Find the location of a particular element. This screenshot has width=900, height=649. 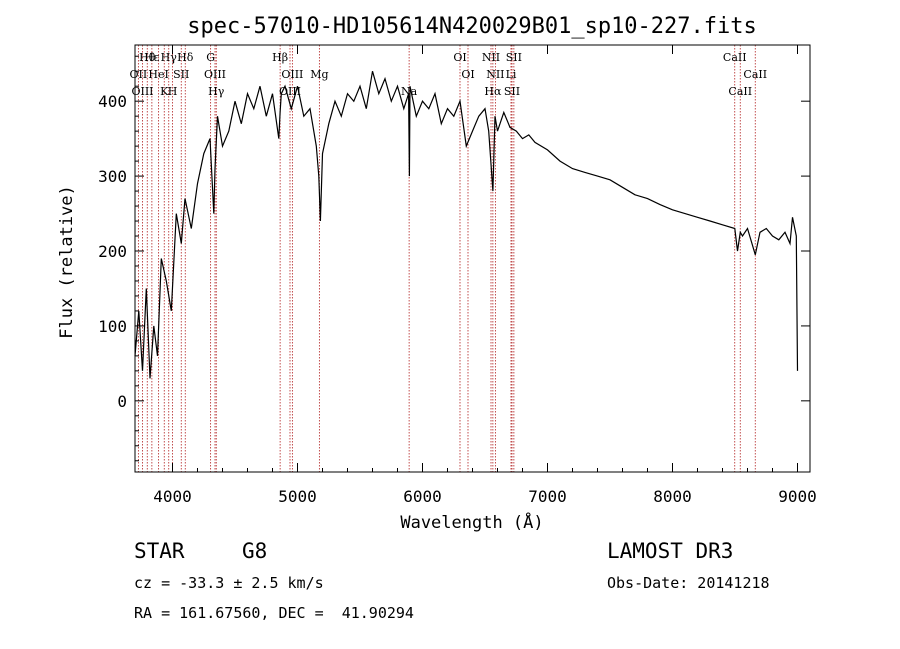

x-tick-label: 6000 is located at coordinates (422, 496).